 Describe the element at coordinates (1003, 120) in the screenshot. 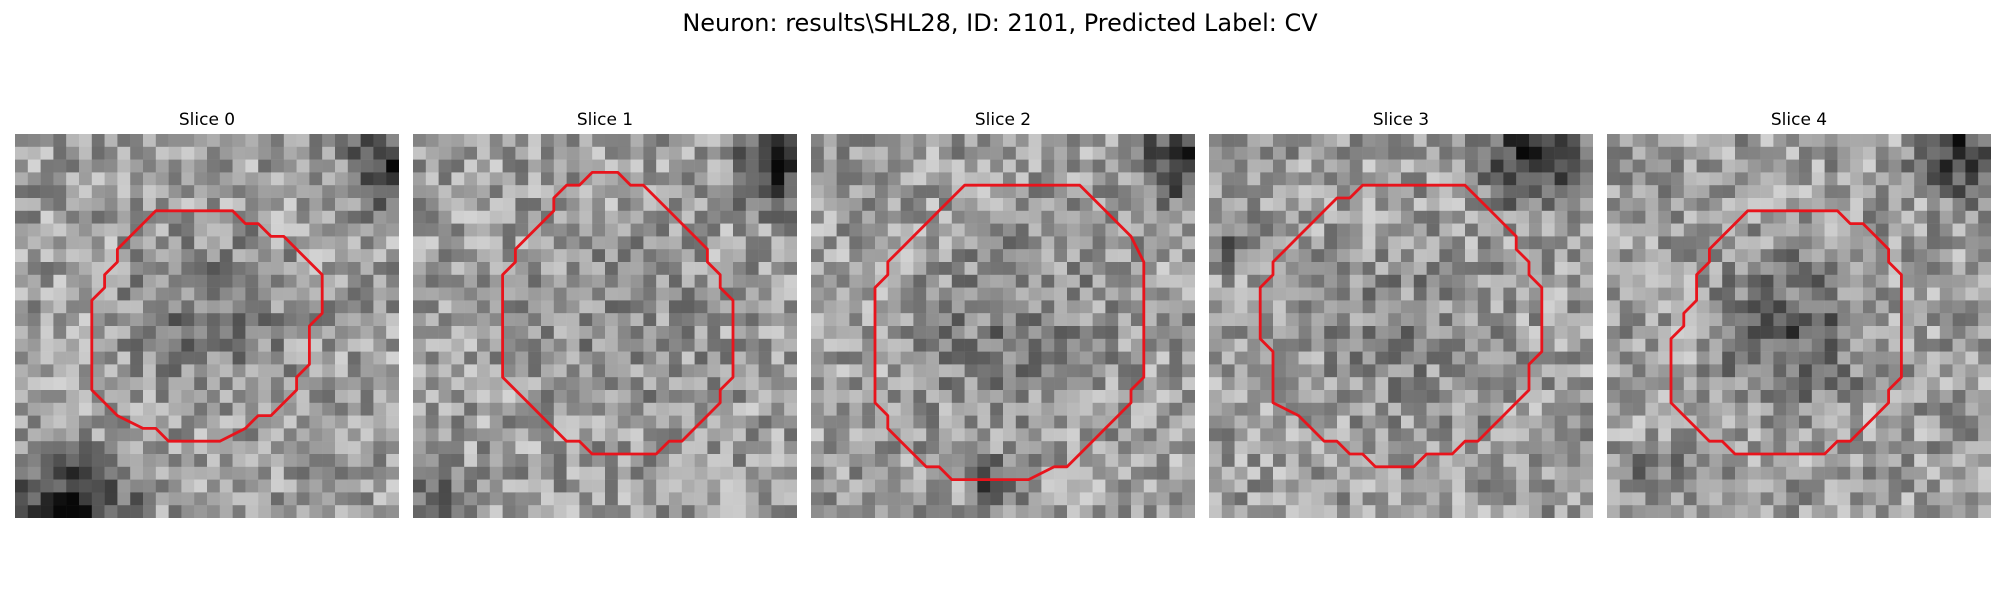

I see `slice-title-2: Slice 2` at that location.